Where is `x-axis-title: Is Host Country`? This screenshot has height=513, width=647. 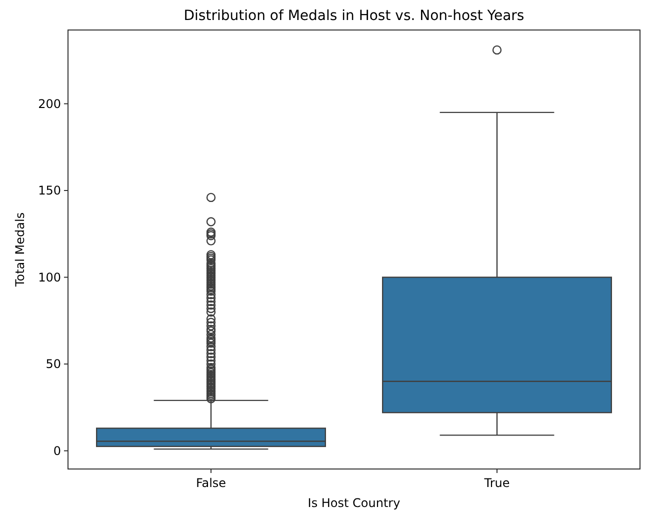
x-axis-title: Is Host Country is located at coordinates (354, 503).